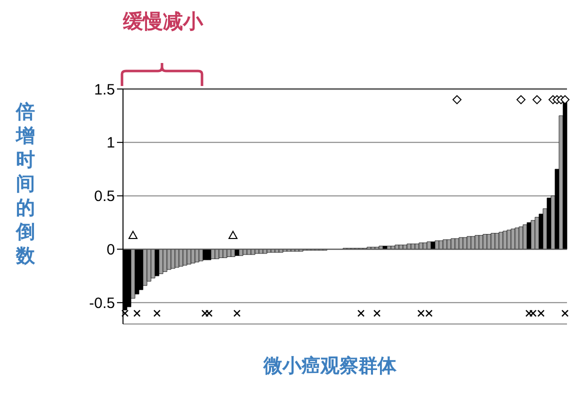 This screenshot has width=584, height=399. What do you see at coordinates (104, 89) in the screenshot?
I see `y-tick-label: 1.5` at bounding box center [104, 89].